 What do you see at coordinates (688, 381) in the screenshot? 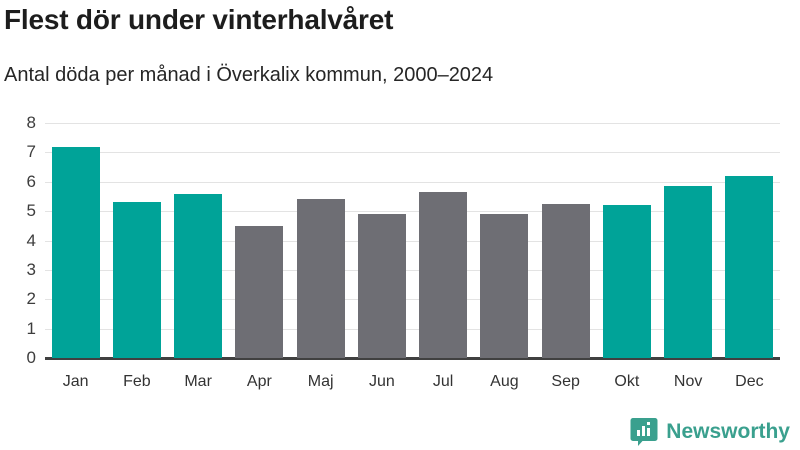
I see `x-tick-label-nov: Nov` at bounding box center [688, 381].